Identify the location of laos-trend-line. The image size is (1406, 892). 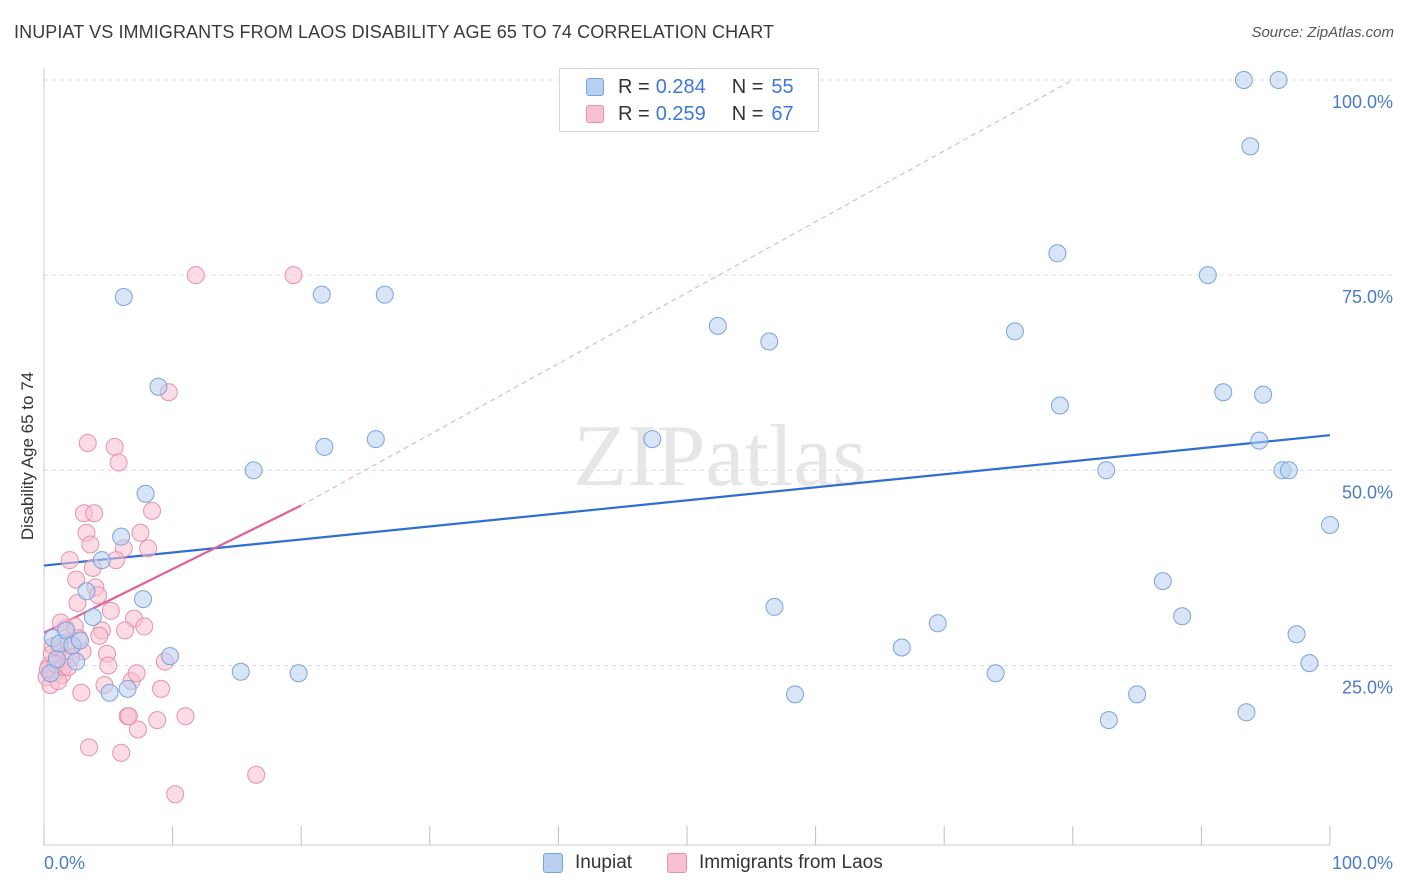
(172, 569).